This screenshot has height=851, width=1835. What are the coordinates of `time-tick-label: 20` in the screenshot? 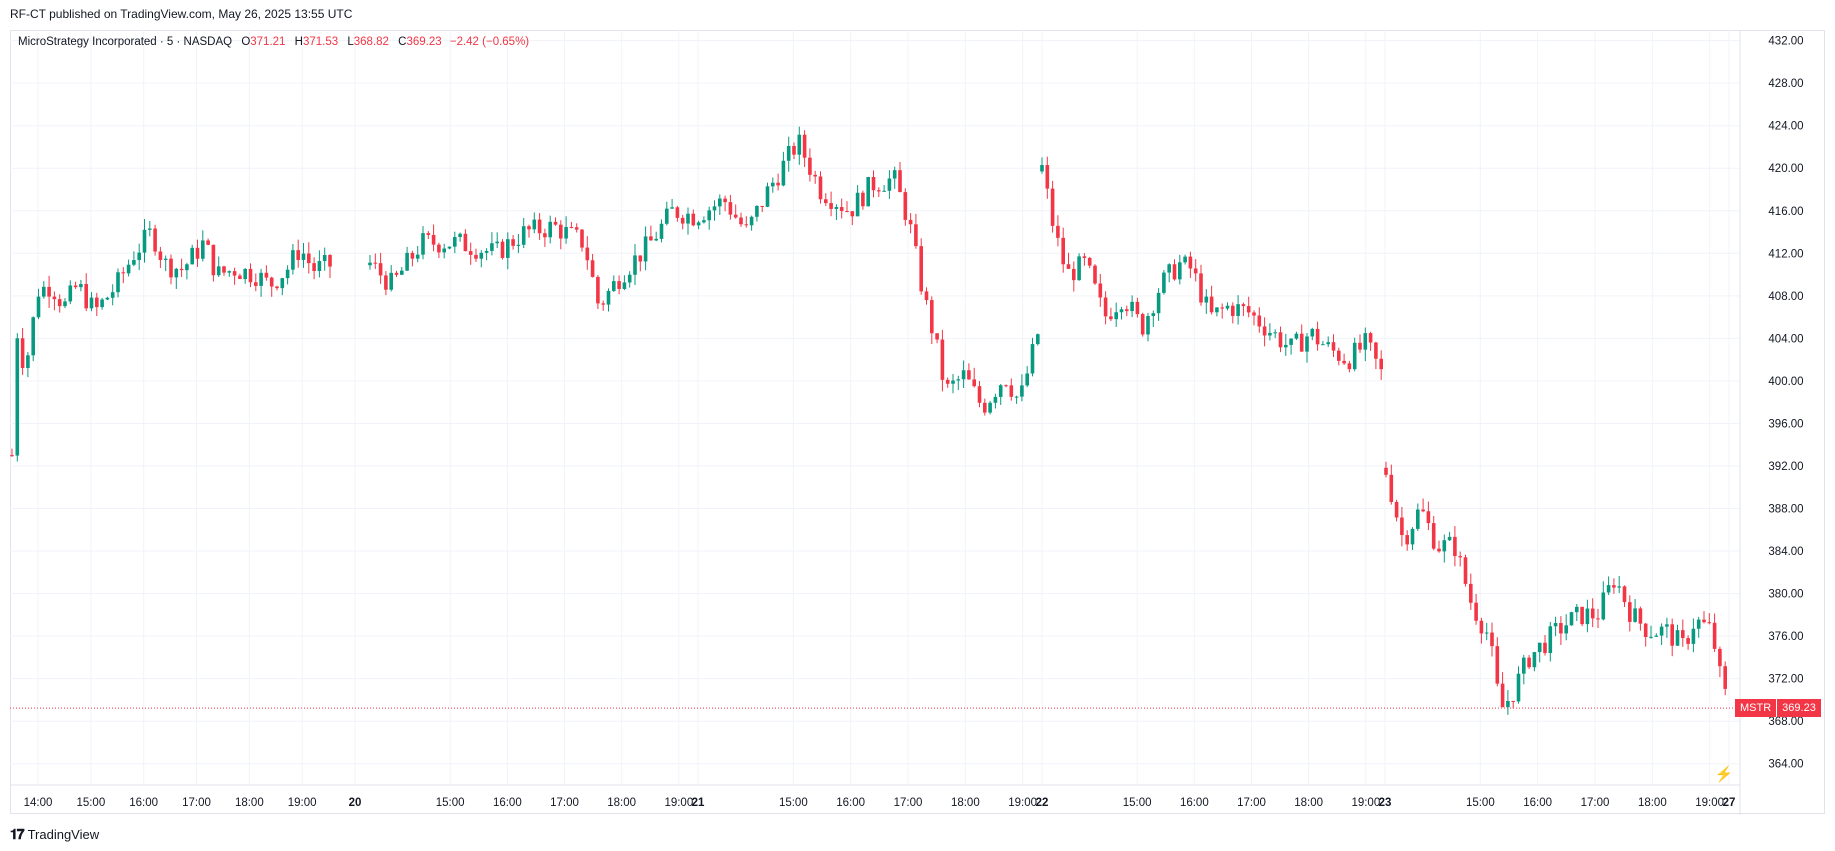 It's located at (355, 803).